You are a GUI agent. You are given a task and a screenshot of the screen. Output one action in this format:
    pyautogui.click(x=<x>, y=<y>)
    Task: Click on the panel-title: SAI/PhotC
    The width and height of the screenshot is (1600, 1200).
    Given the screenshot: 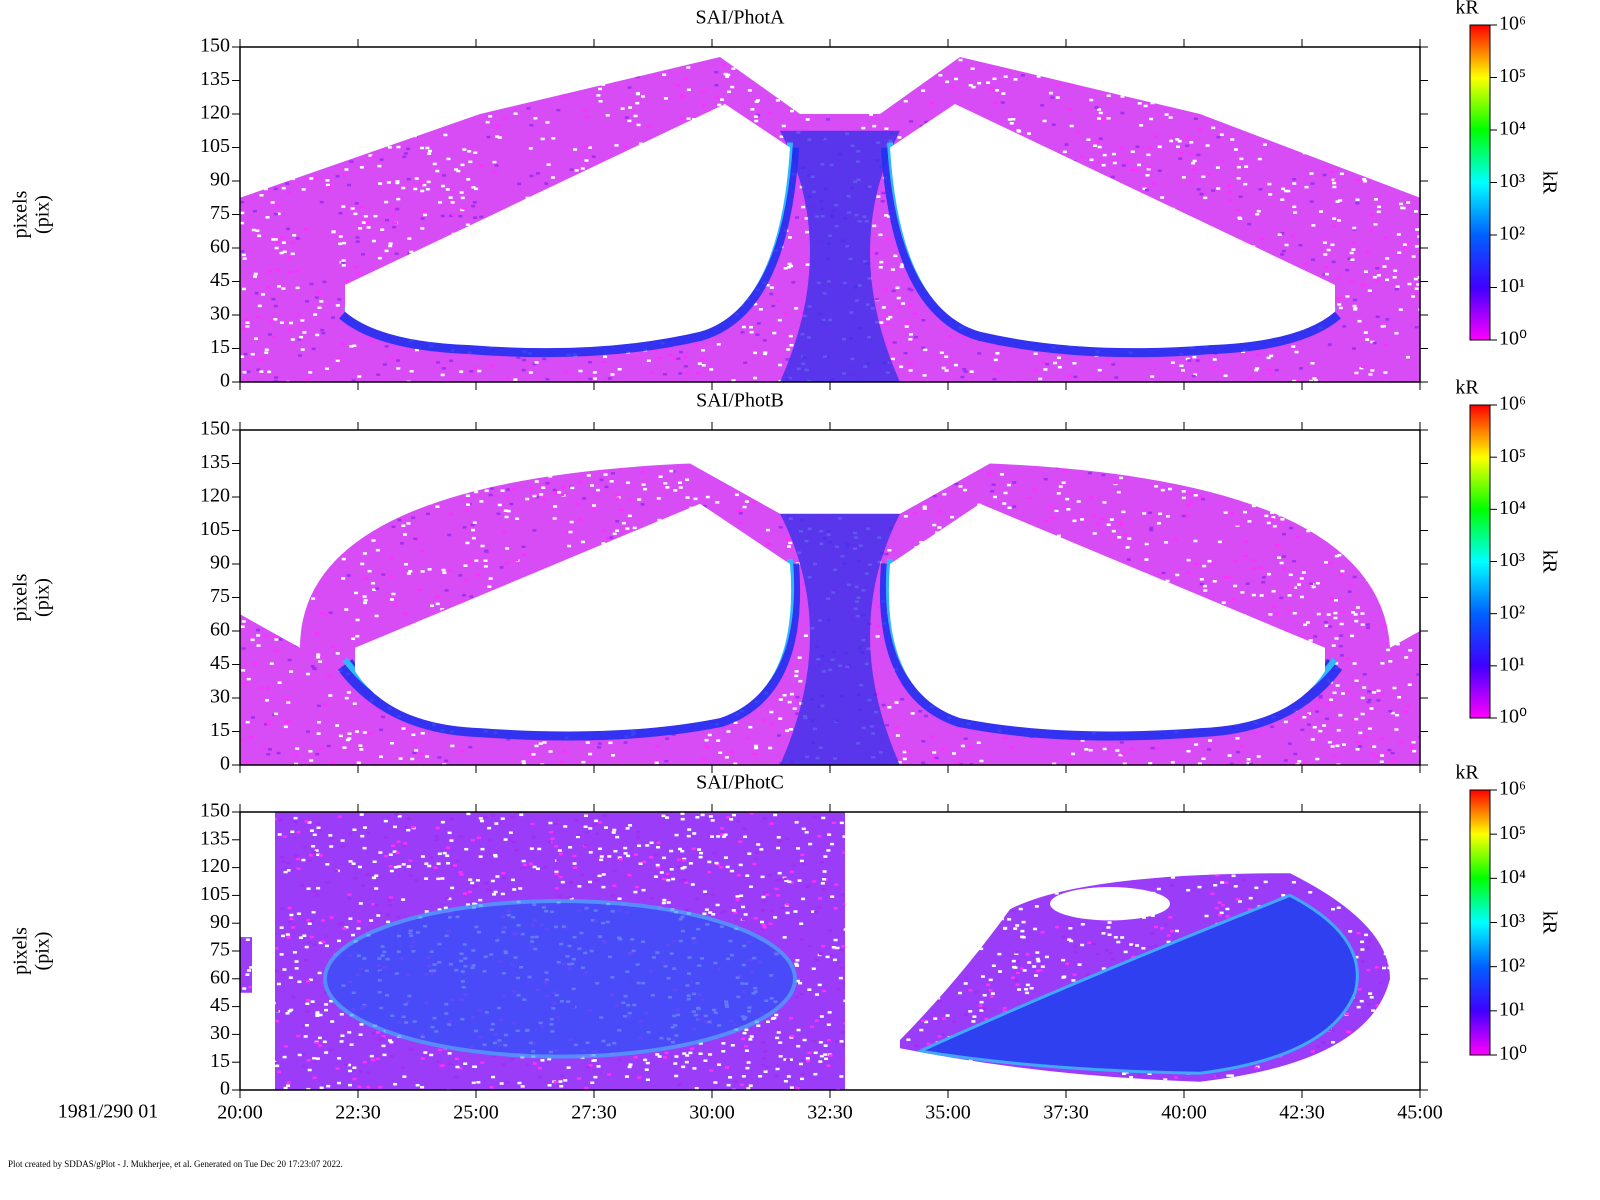 What is the action you would take?
    pyautogui.click(x=740, y=783)
    